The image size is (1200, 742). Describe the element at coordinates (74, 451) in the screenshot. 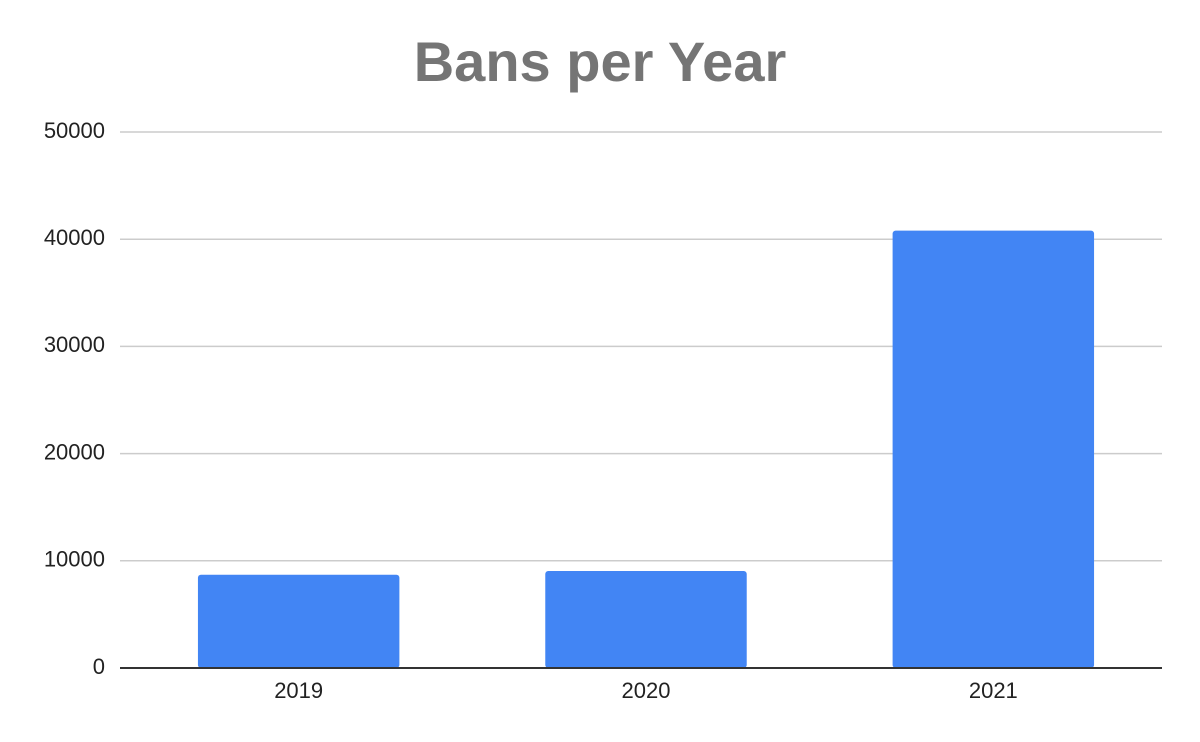

I see `y-tick-label: 20000` at that location.